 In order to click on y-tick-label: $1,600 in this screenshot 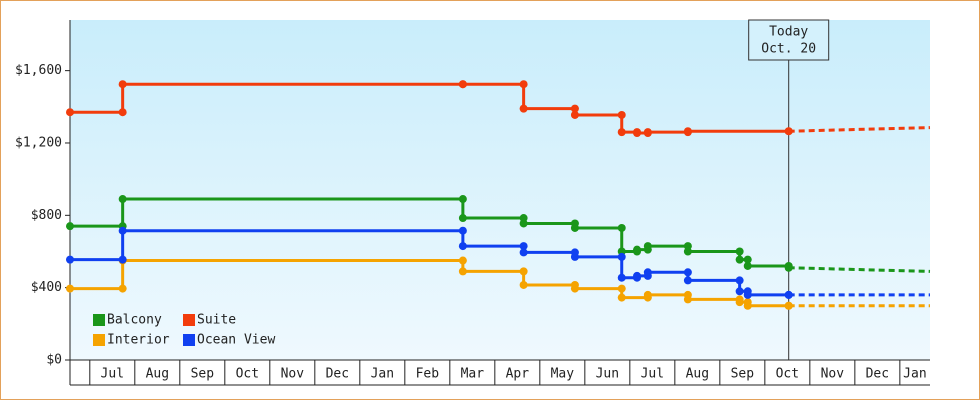, I will do `click(38, 70)`.